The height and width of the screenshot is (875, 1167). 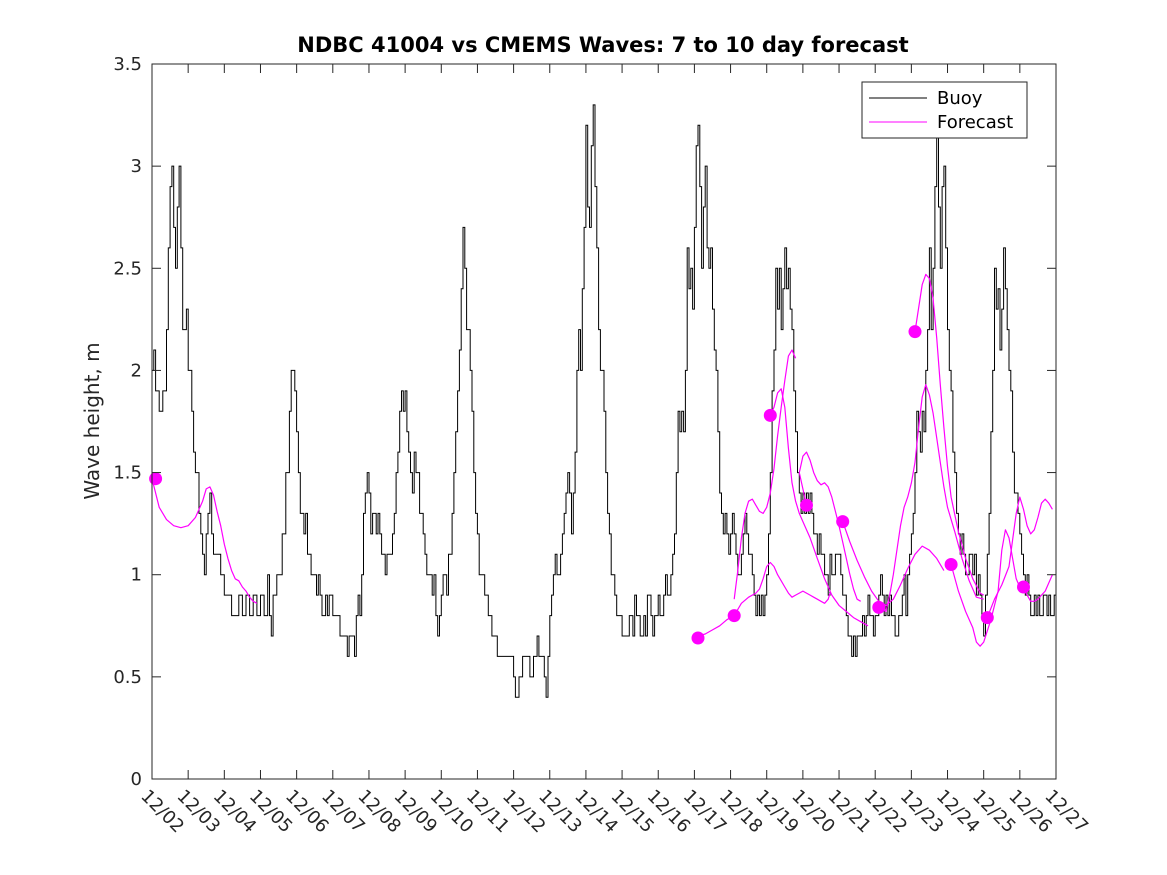 What do you see at coordinates (975, 122) in the screenshot?
I see `legend-label-forecast: Forecast` at bounding box center [975, 122].